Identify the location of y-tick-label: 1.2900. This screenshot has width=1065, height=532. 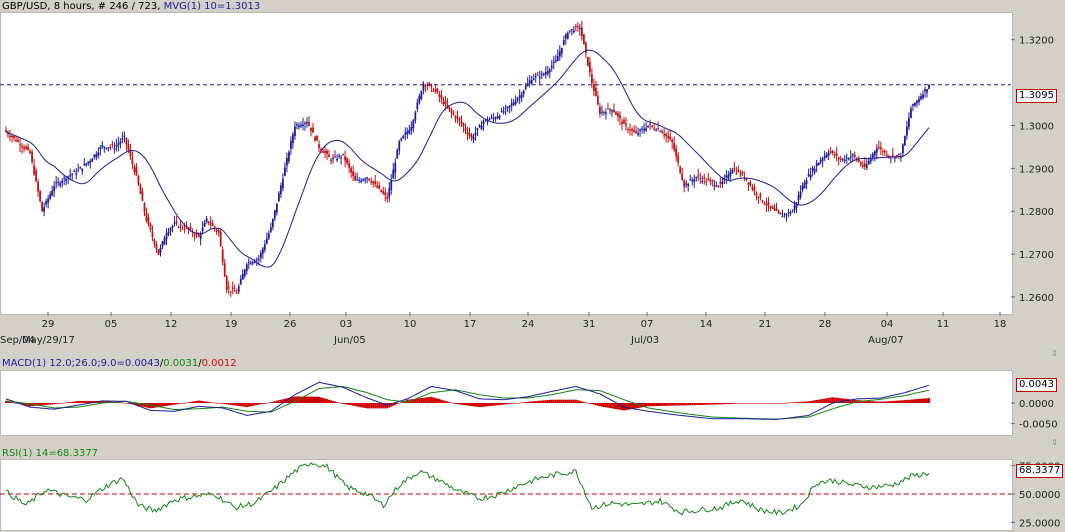
(1036, 169).